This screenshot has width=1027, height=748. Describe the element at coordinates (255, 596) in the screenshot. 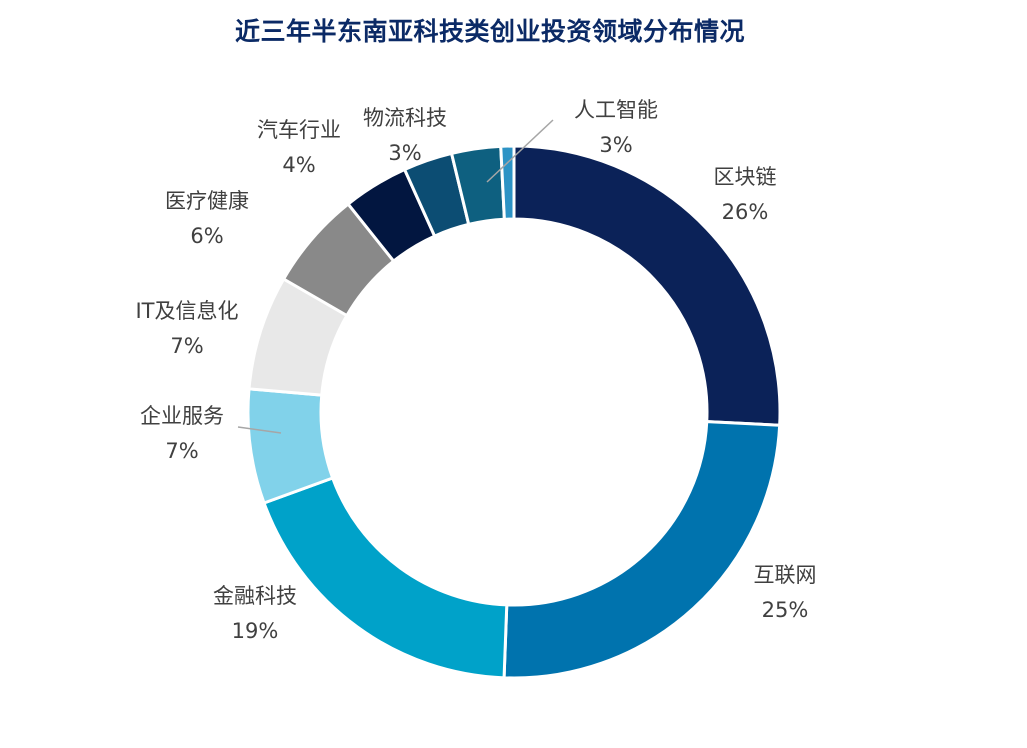

I see `slice-label-name-fintech: 金融科技` at that location.